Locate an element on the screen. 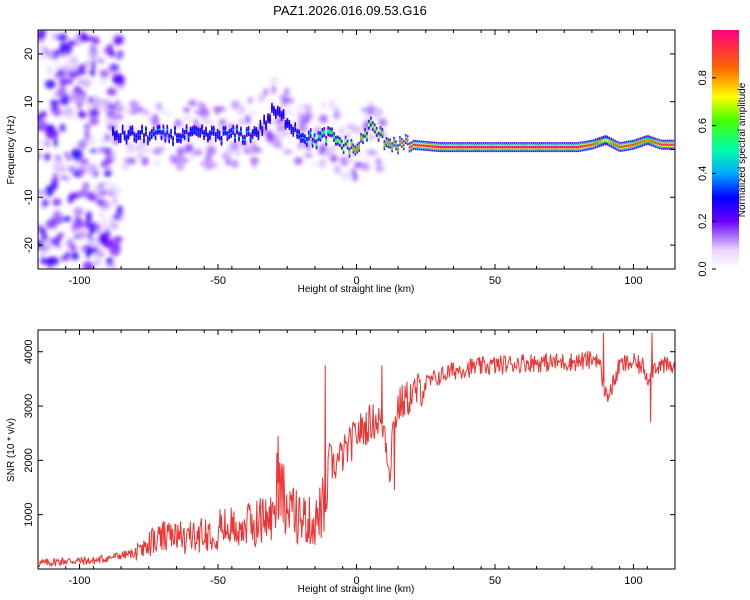 The width and height of the screenshot is (750, 600). y-tick-label: 10 is located at coordinates (29, 102).